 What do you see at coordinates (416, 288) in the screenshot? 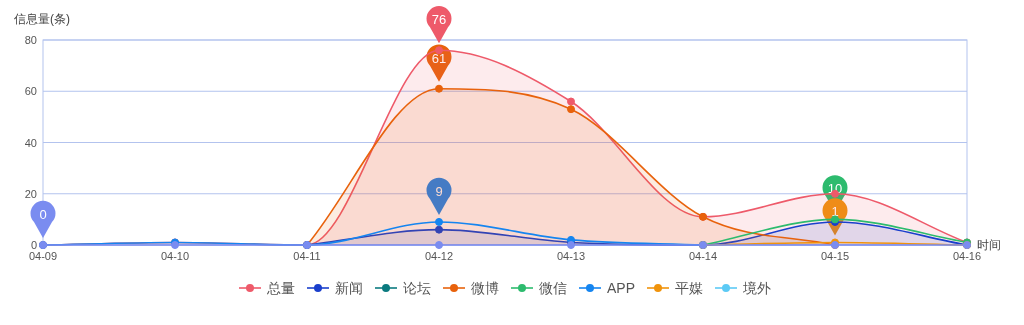
I see `legend-label: 论坛` at bounding box center [416, 288].